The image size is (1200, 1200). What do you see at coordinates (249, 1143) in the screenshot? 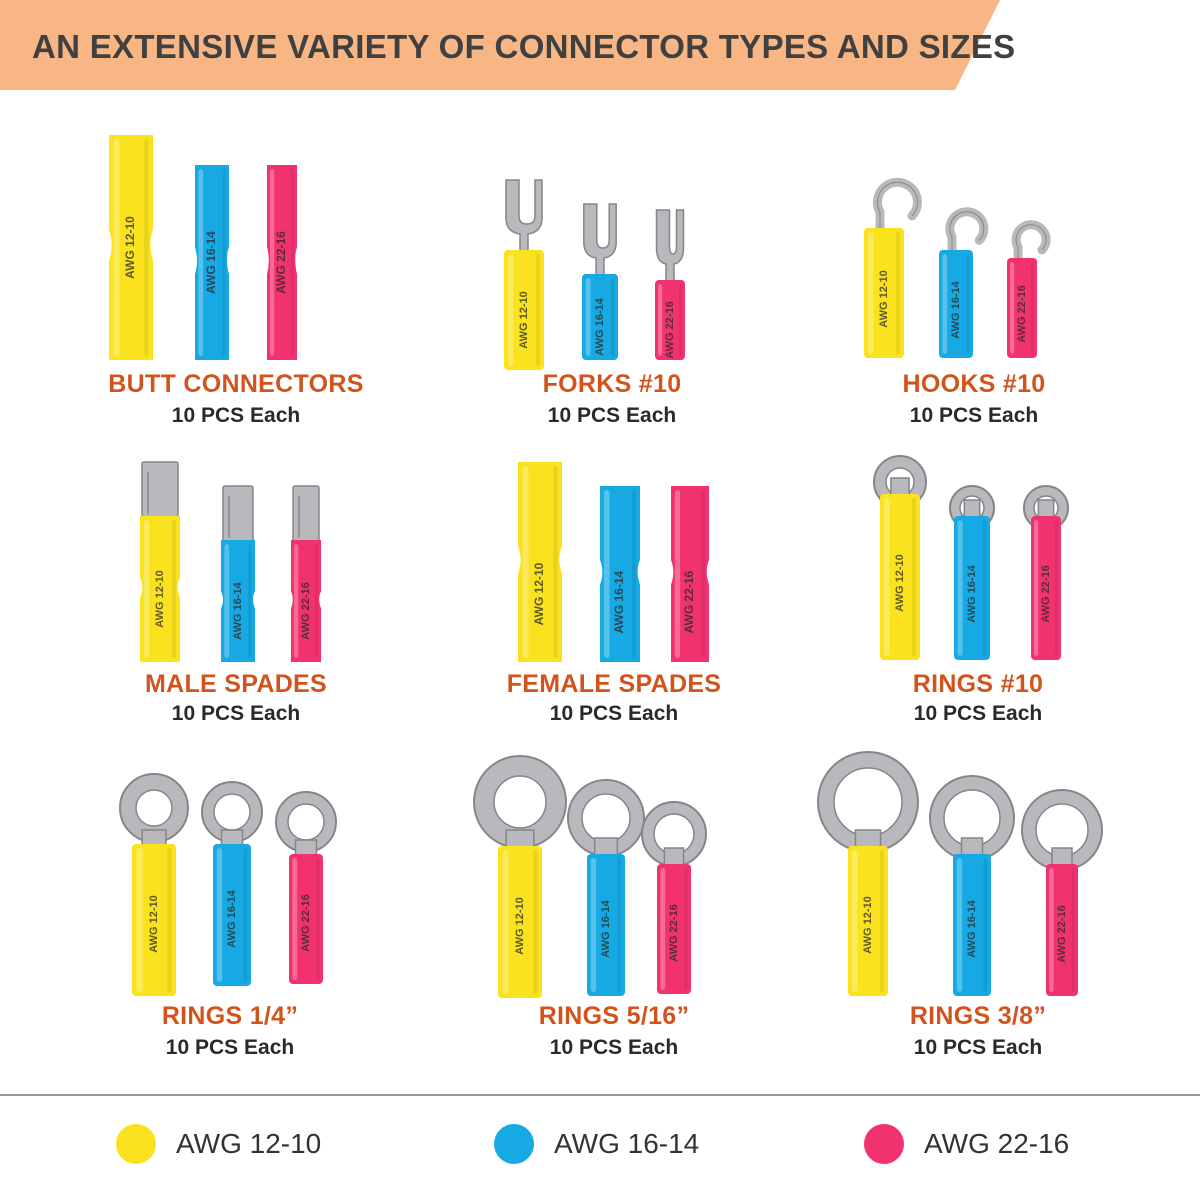
I see `legend-label: AWG 12-10` at bounding box center [249, 1143].